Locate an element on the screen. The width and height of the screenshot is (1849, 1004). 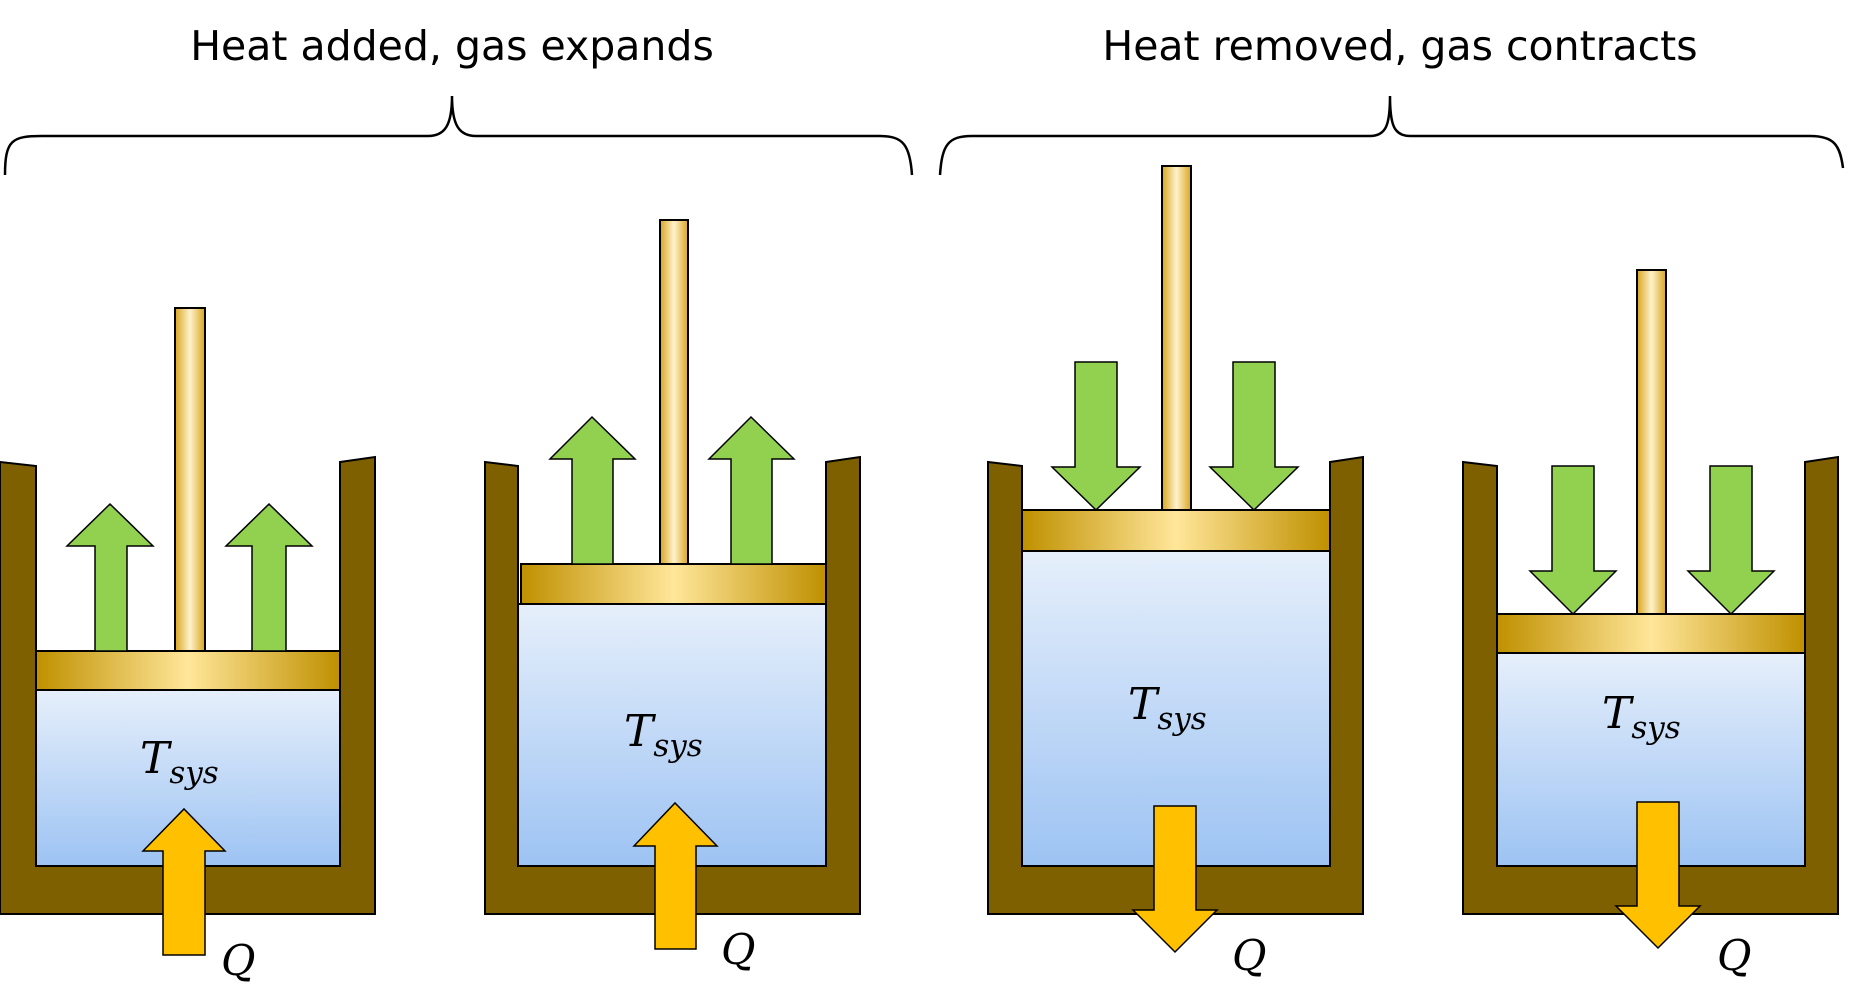
caption-heat-removed: Heat removed, gas contracts is located at coordinates (1399, 46).